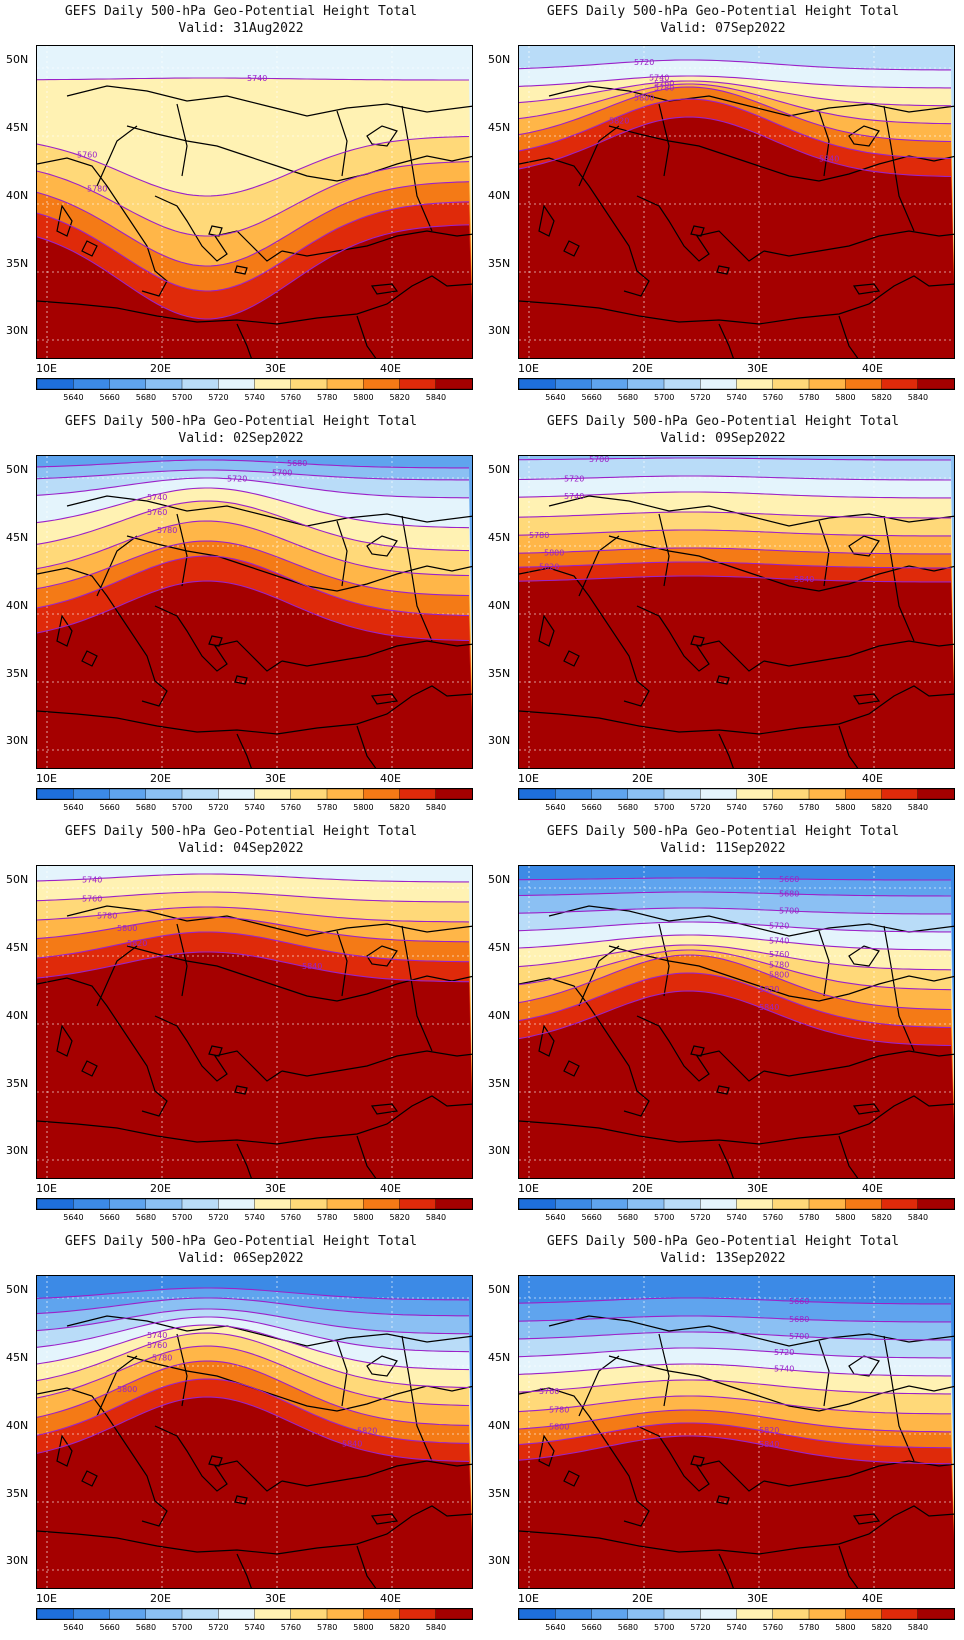  Describe the element at coordinates (799, 1301) in the screenshot. I see `contour-label: 5660` at that location.